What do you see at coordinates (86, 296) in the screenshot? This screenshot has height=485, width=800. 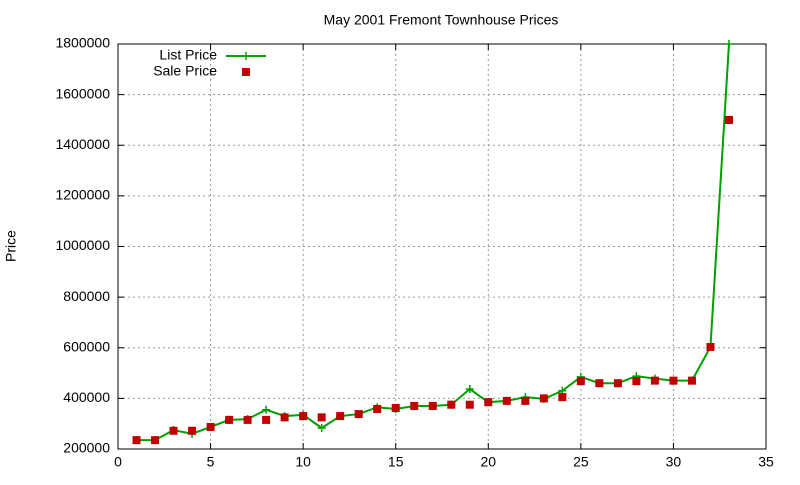 I see `y-tick-label: 800000` at bounding box center [86, 296].